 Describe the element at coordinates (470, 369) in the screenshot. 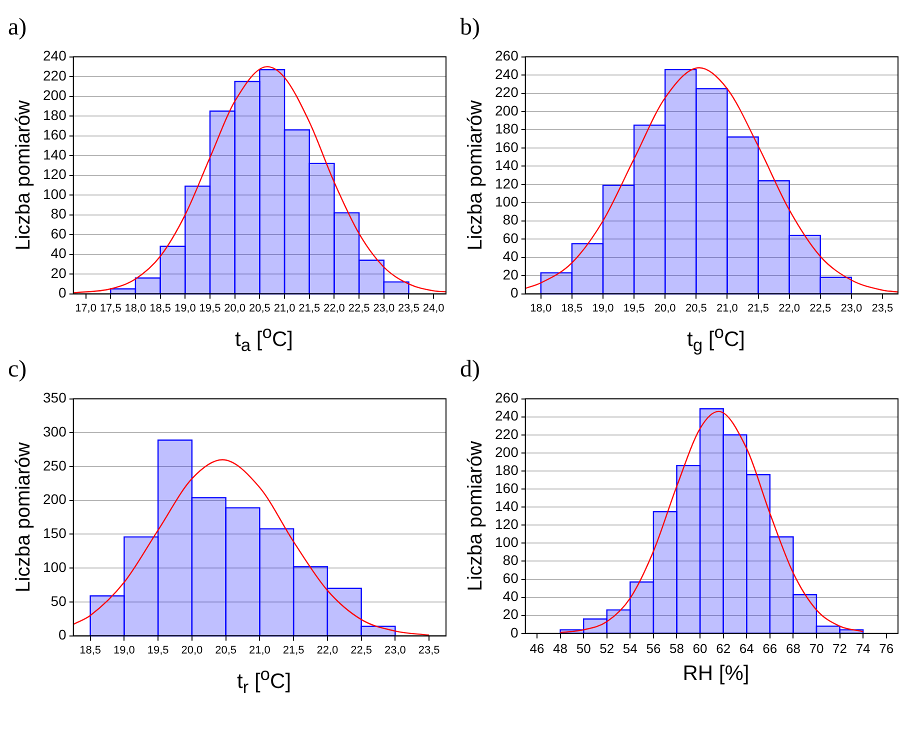

I see `chart-title: d)` at that location.